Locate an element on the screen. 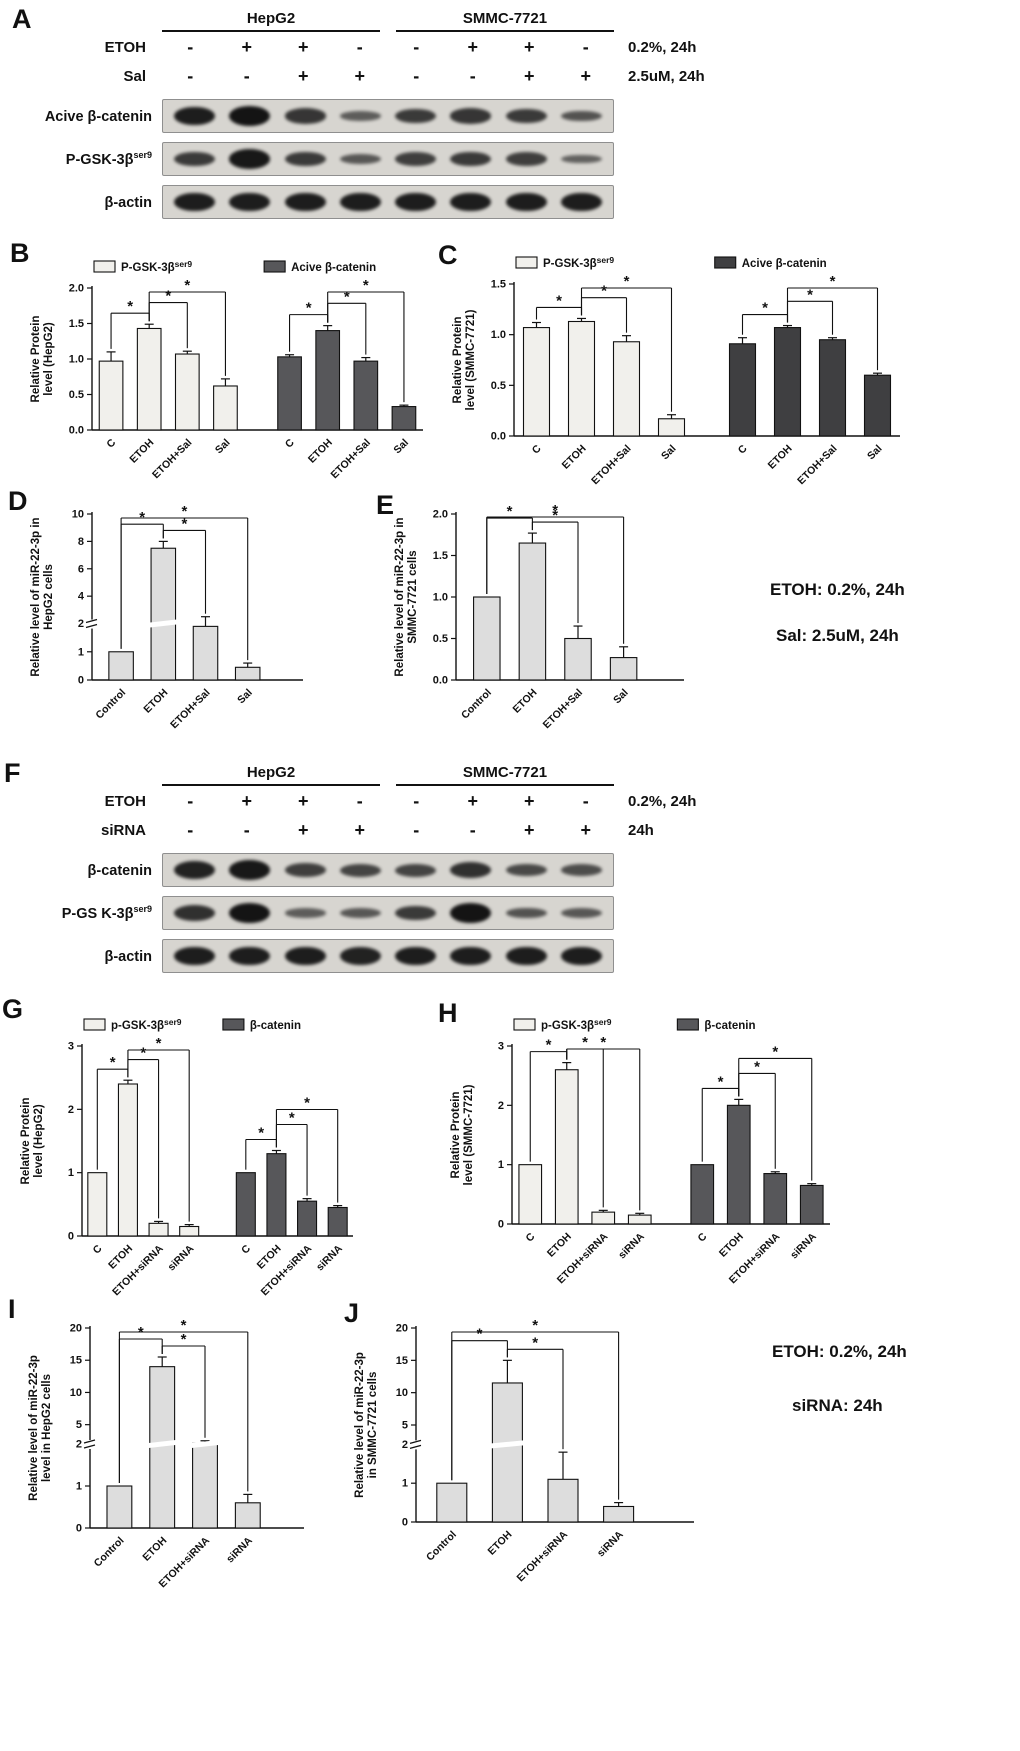 Image resolution: width=1020 pixels, height=1751 pixels. blot-row-b-actin: β-actin is located at coordinates (396, 202).